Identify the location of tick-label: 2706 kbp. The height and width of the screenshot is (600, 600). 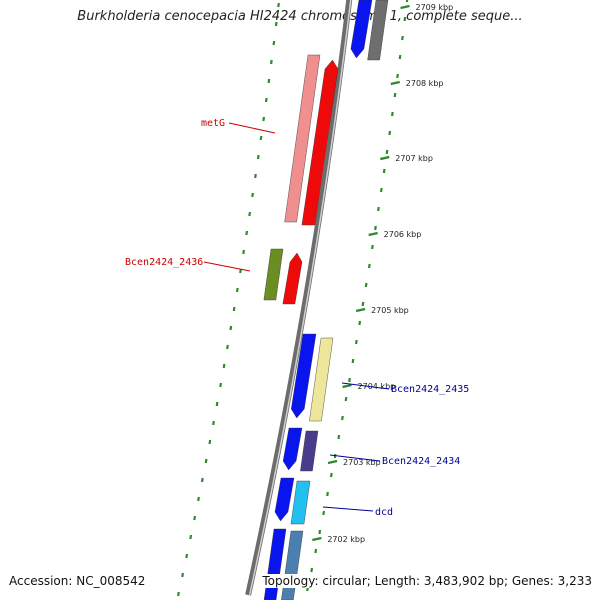
(403, 234).